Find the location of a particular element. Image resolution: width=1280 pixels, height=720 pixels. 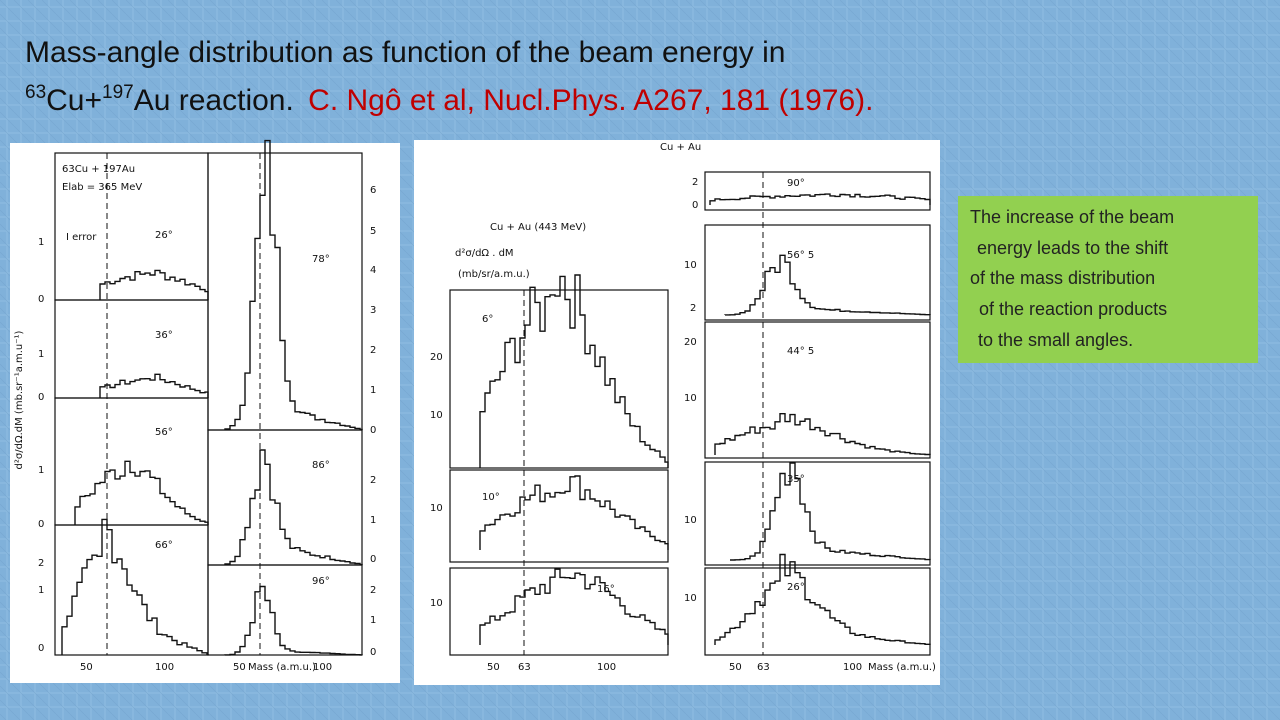

y-tick-label: 3 is located at coordinates (373, 310).